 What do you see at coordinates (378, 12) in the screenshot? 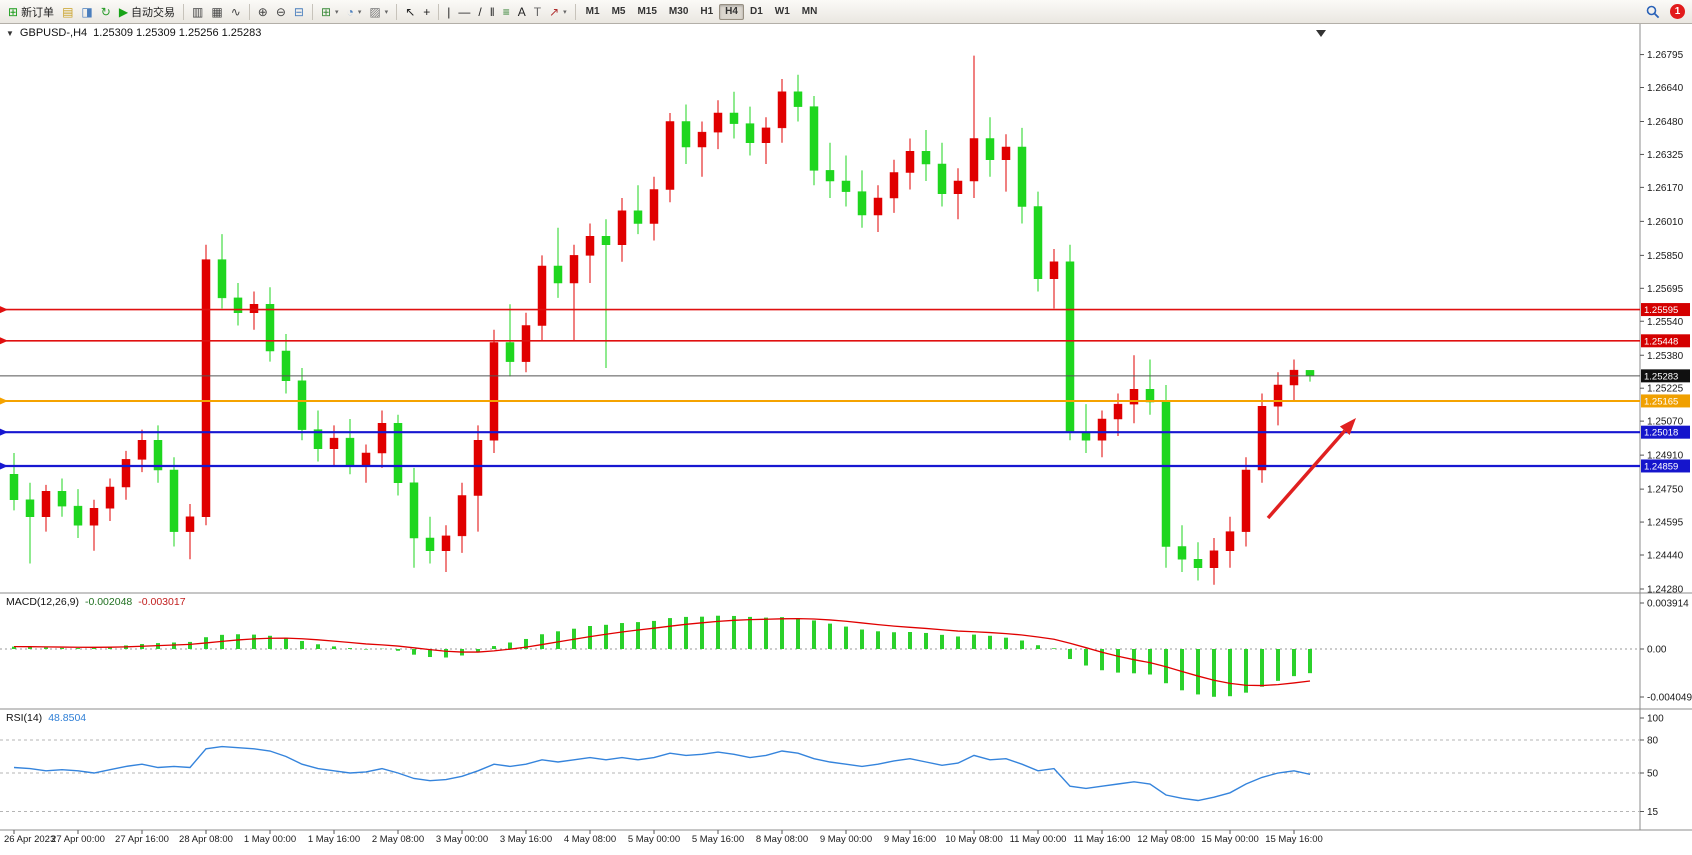
I see `template-button: ▨ ▾` at bounding box center [378, 12].